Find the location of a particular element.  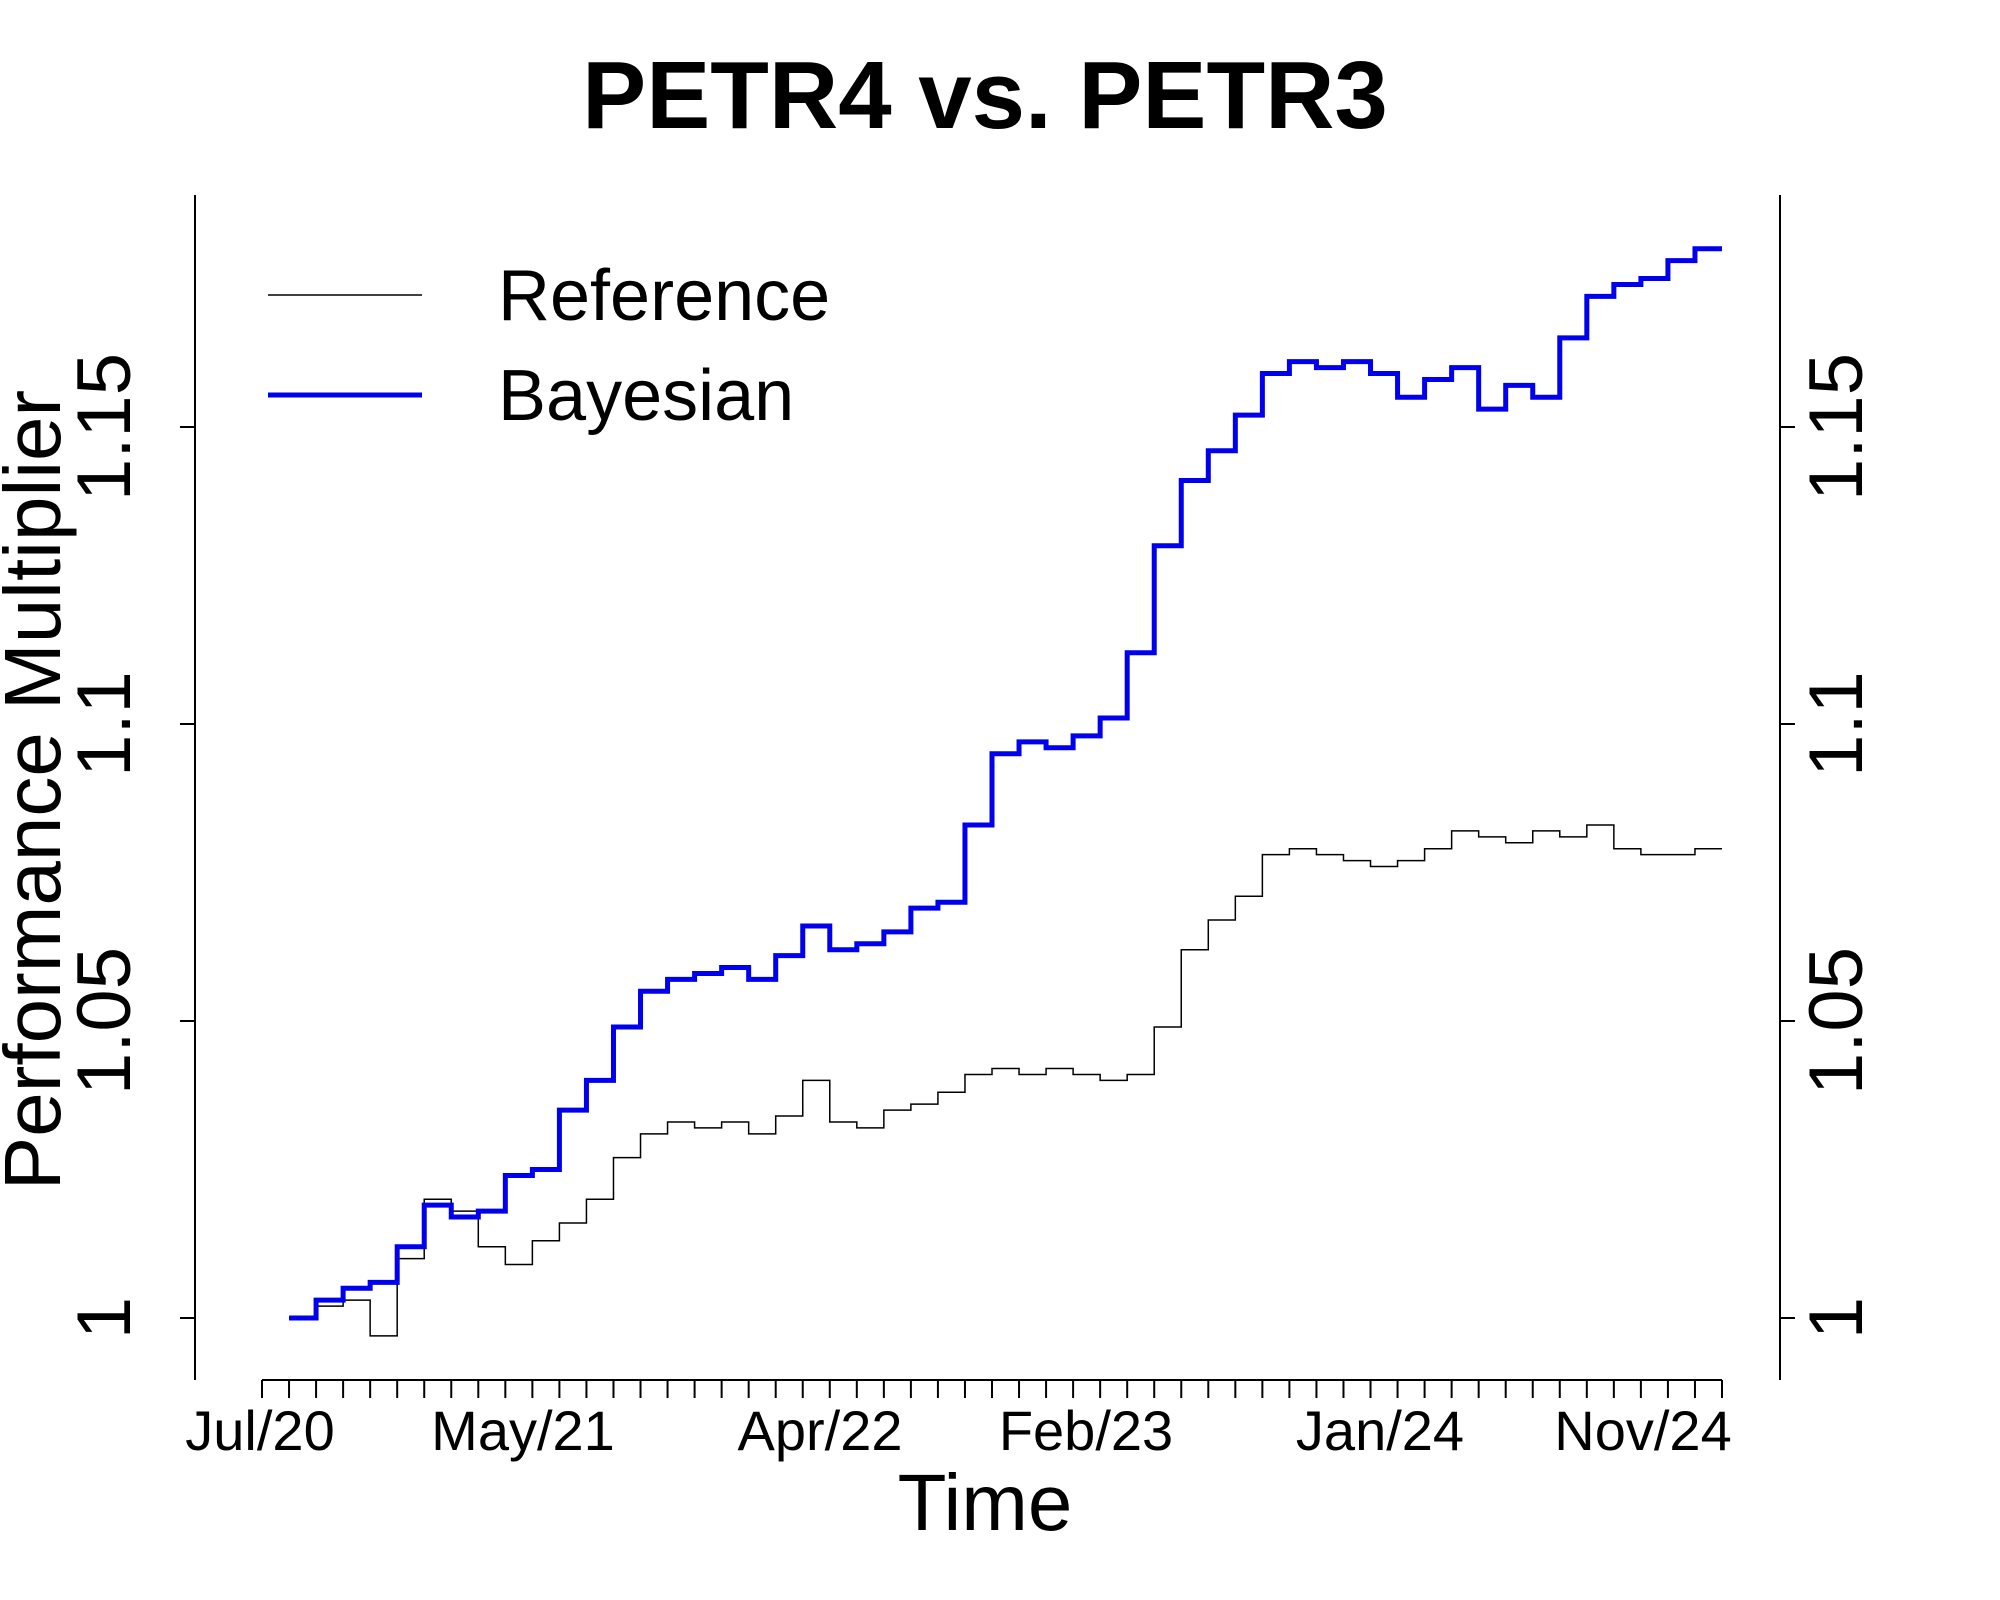

y-axis-label: Performance Multiplier is located at coordinates (38, 790).